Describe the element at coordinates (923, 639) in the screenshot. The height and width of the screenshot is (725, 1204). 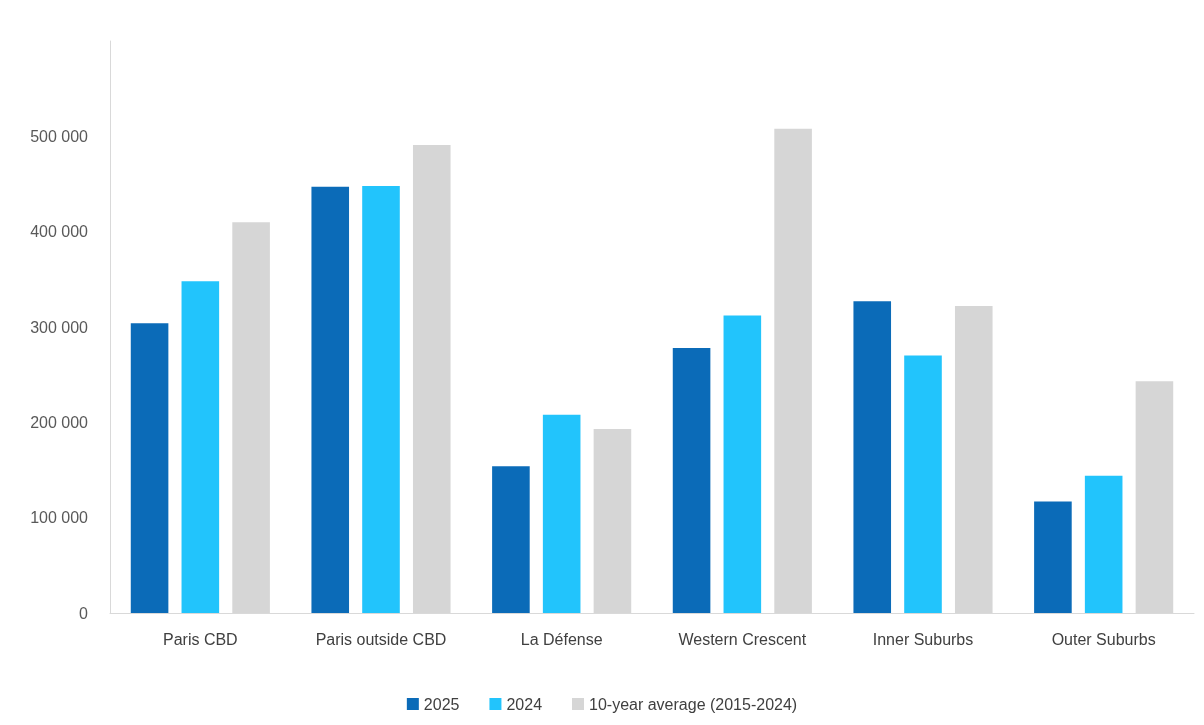
I see `x-tick-label: Inner Suburbs` at that location.